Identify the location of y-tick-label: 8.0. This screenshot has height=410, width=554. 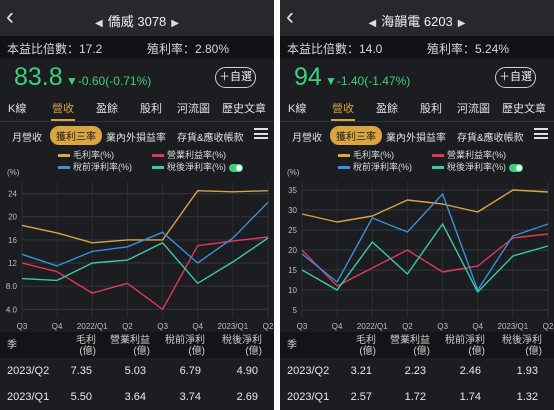
(12, 286).